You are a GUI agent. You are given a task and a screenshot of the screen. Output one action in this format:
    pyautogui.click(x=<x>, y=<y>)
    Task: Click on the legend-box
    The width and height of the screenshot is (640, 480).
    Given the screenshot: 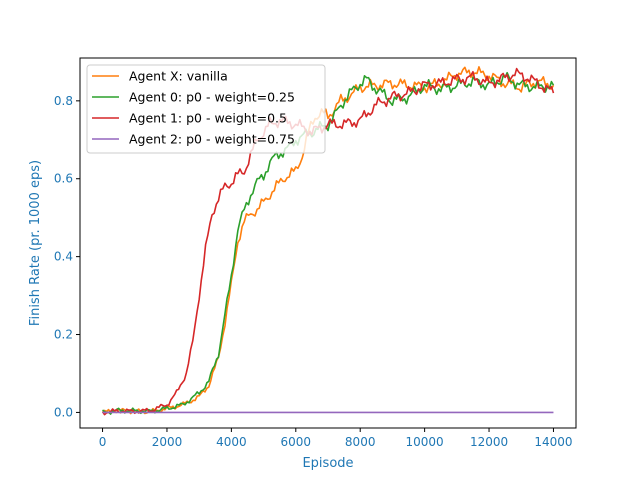 What is the action you would take?
    pyautogui.click(x=206, y=109)
    